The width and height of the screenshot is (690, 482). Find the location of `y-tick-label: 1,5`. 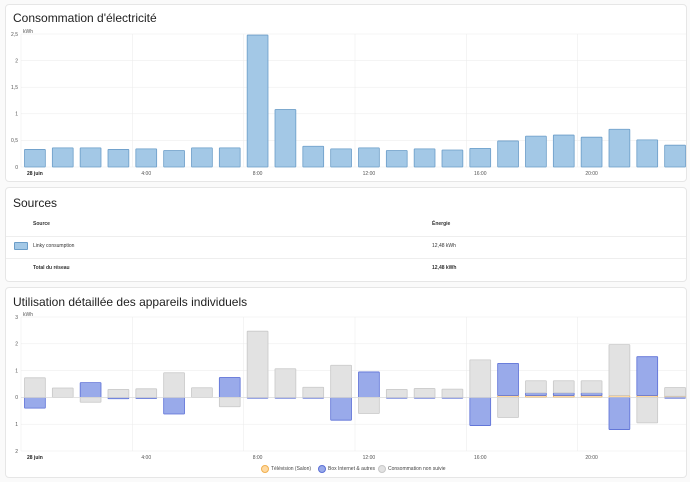

y-tick-label: 1,5 is located at coordinates (14, 88).